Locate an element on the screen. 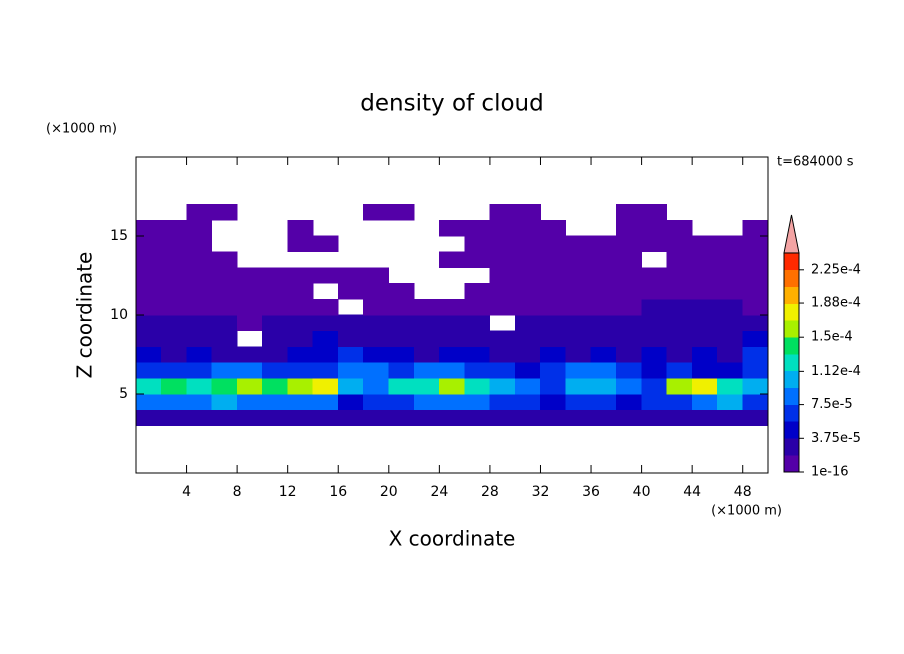 Image resolution: width=904 pixels, height=654 pixels. colorbar-tick-label: 1.5e-4 is located at coordinates (832, 337).